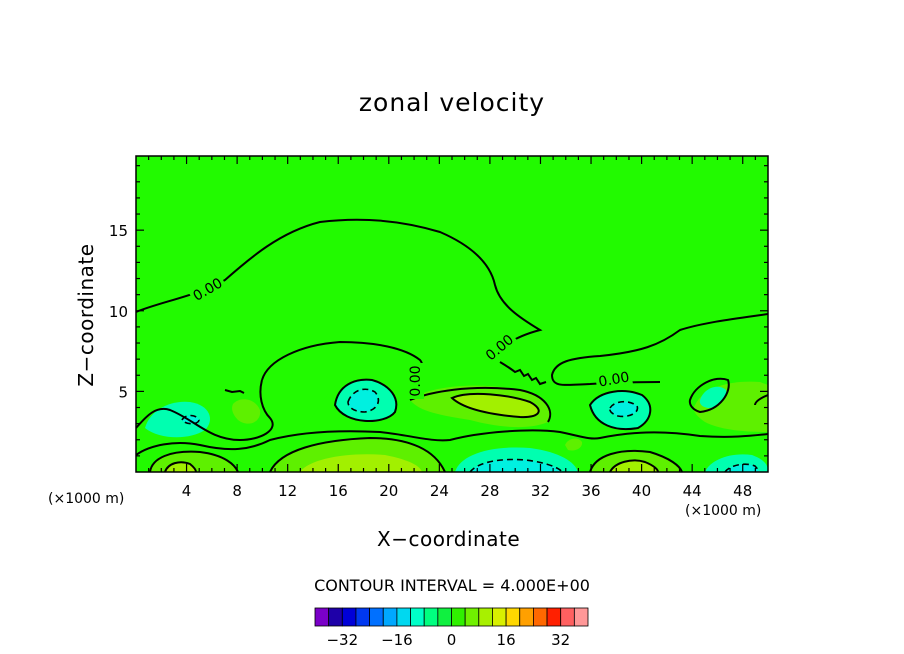 This screenshot has height=654, width=904. Describe the element at coordinates (506, 640) in the screenshot. I see `colorbar-tick-label: 16` at that location.